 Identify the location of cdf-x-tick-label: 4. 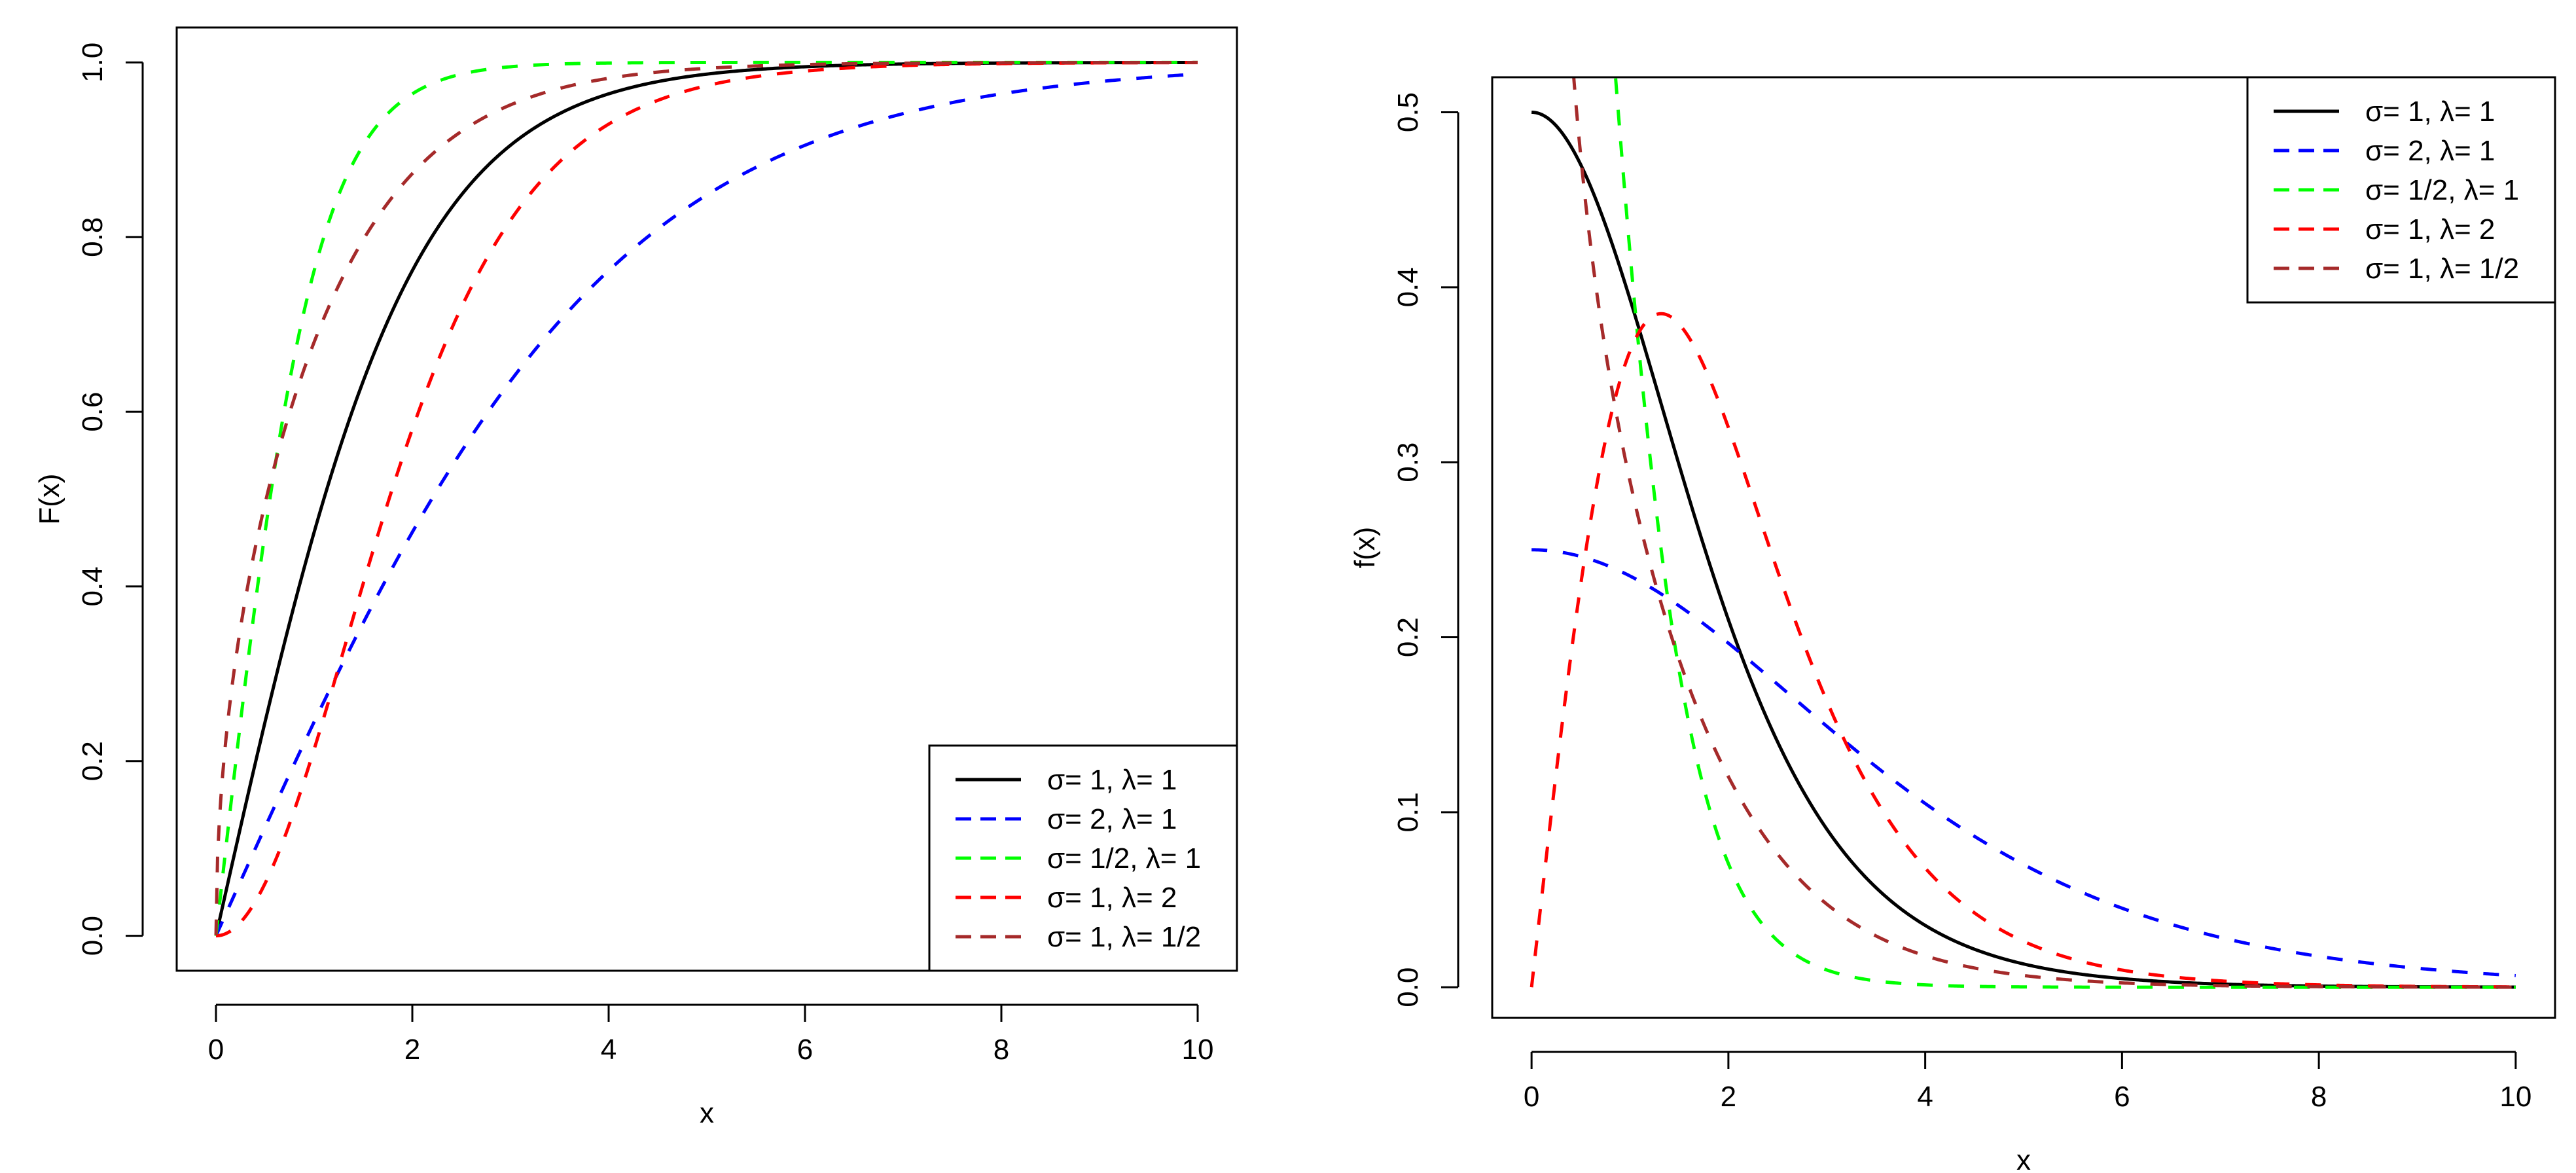
(609, 1050).